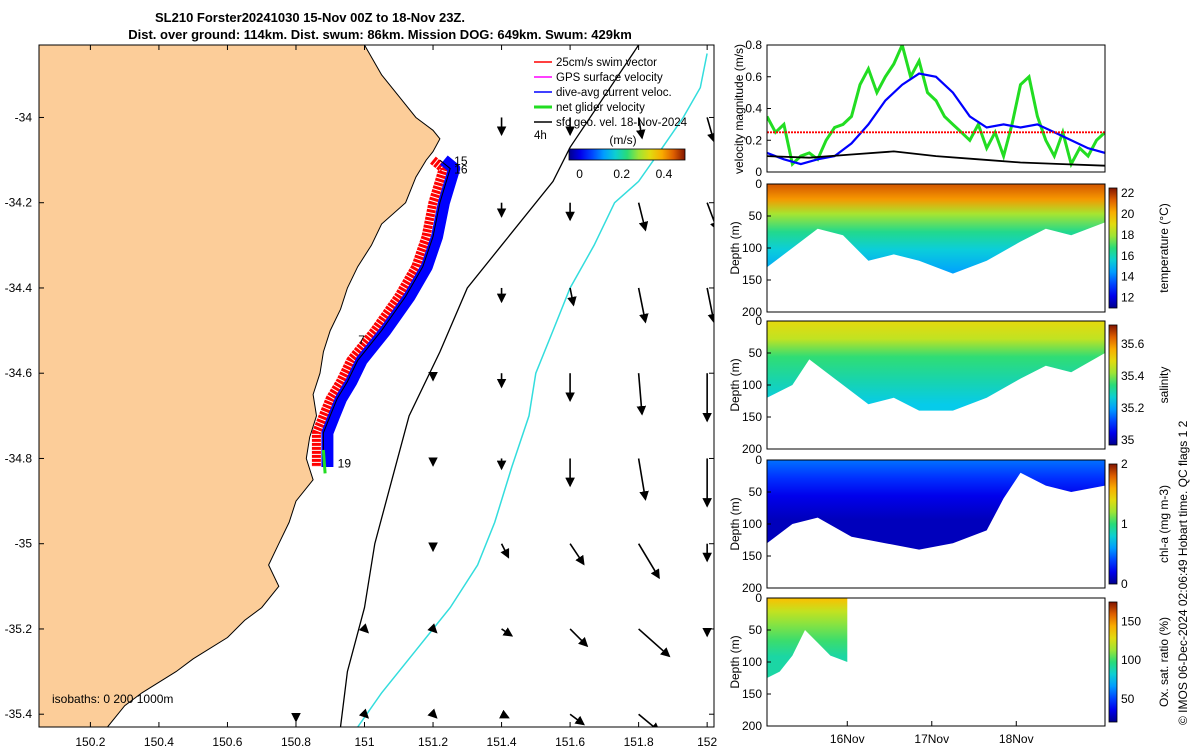  Describe the element at coordinates (752, 726) in the screenshot. I see `oxygen-y-tick-label: 200` at that location.